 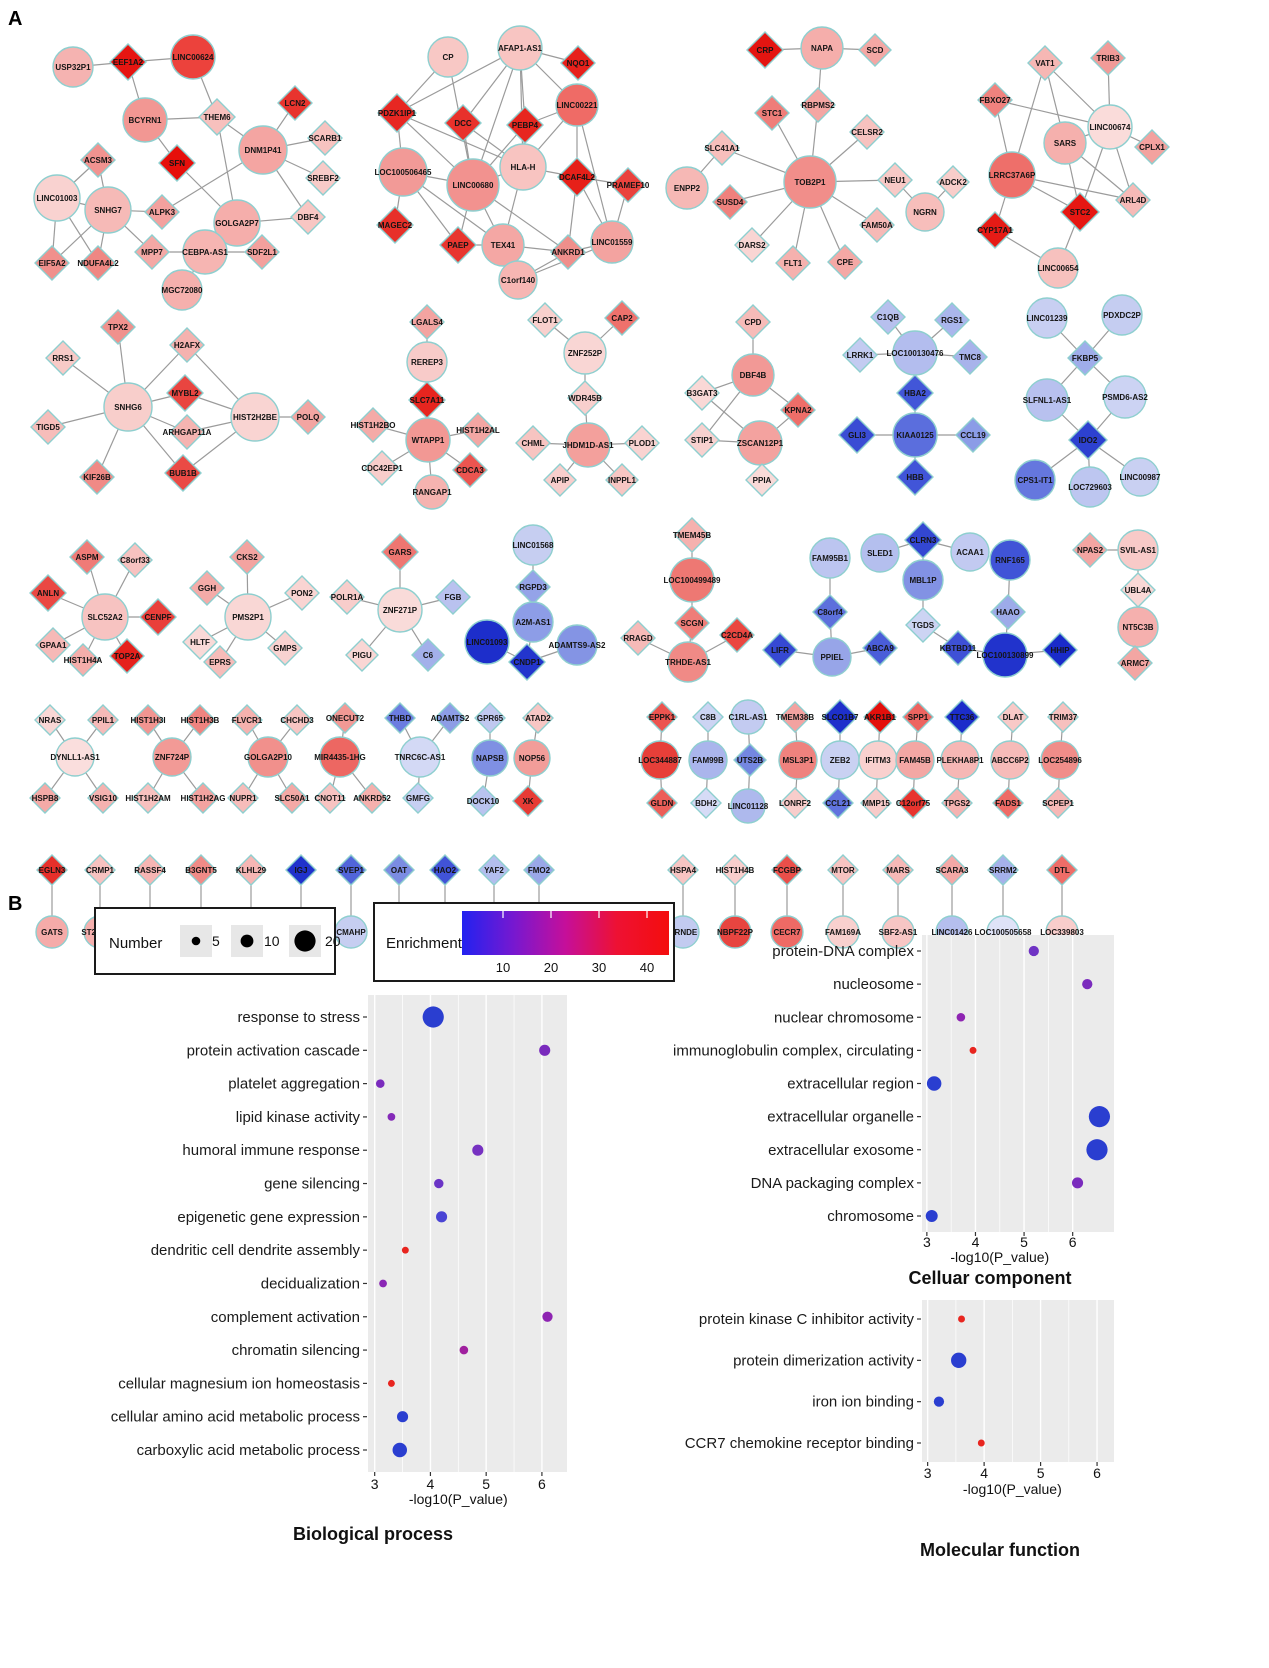 I want to click on x-tick-label: 5, so click(x=1024, y=1242).